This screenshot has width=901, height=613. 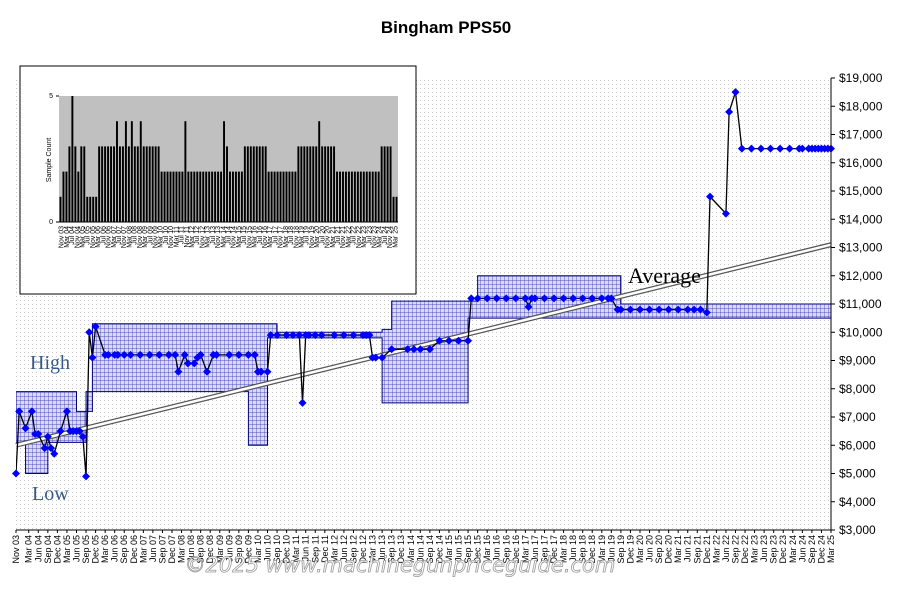 What do you see at coordinates (98, 237) in the screenshot?
I see `inset-x-tick-label: Mar 06` at bounding box center [98, 237].